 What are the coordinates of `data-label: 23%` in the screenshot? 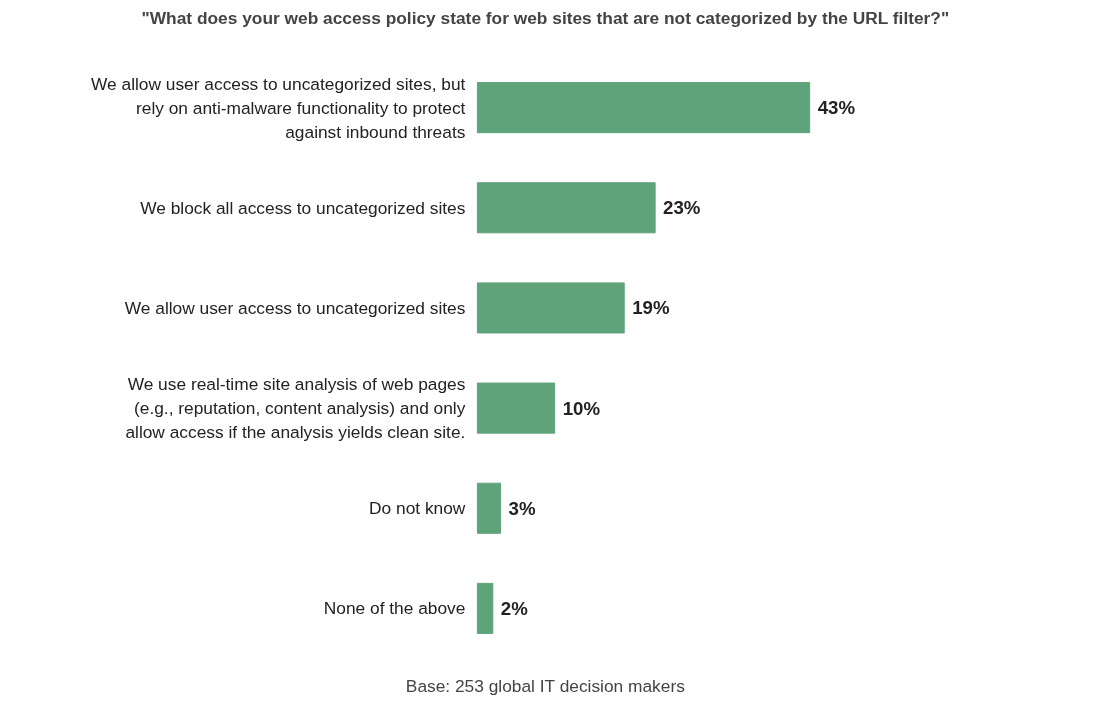 It's located at (682, 208).